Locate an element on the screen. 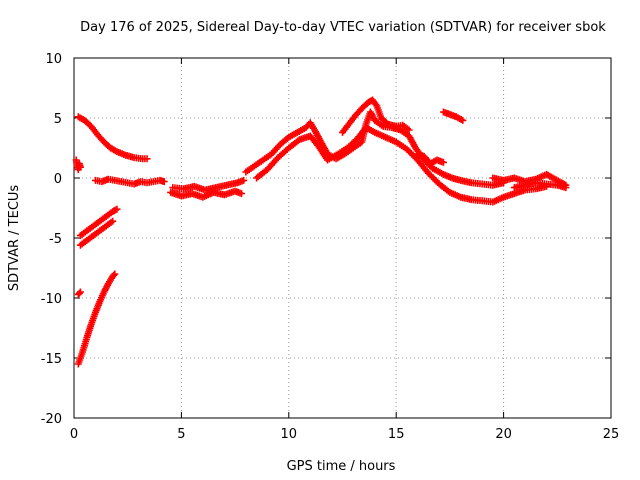  y-tick-label: 10 is located at coordinates (53, 59).